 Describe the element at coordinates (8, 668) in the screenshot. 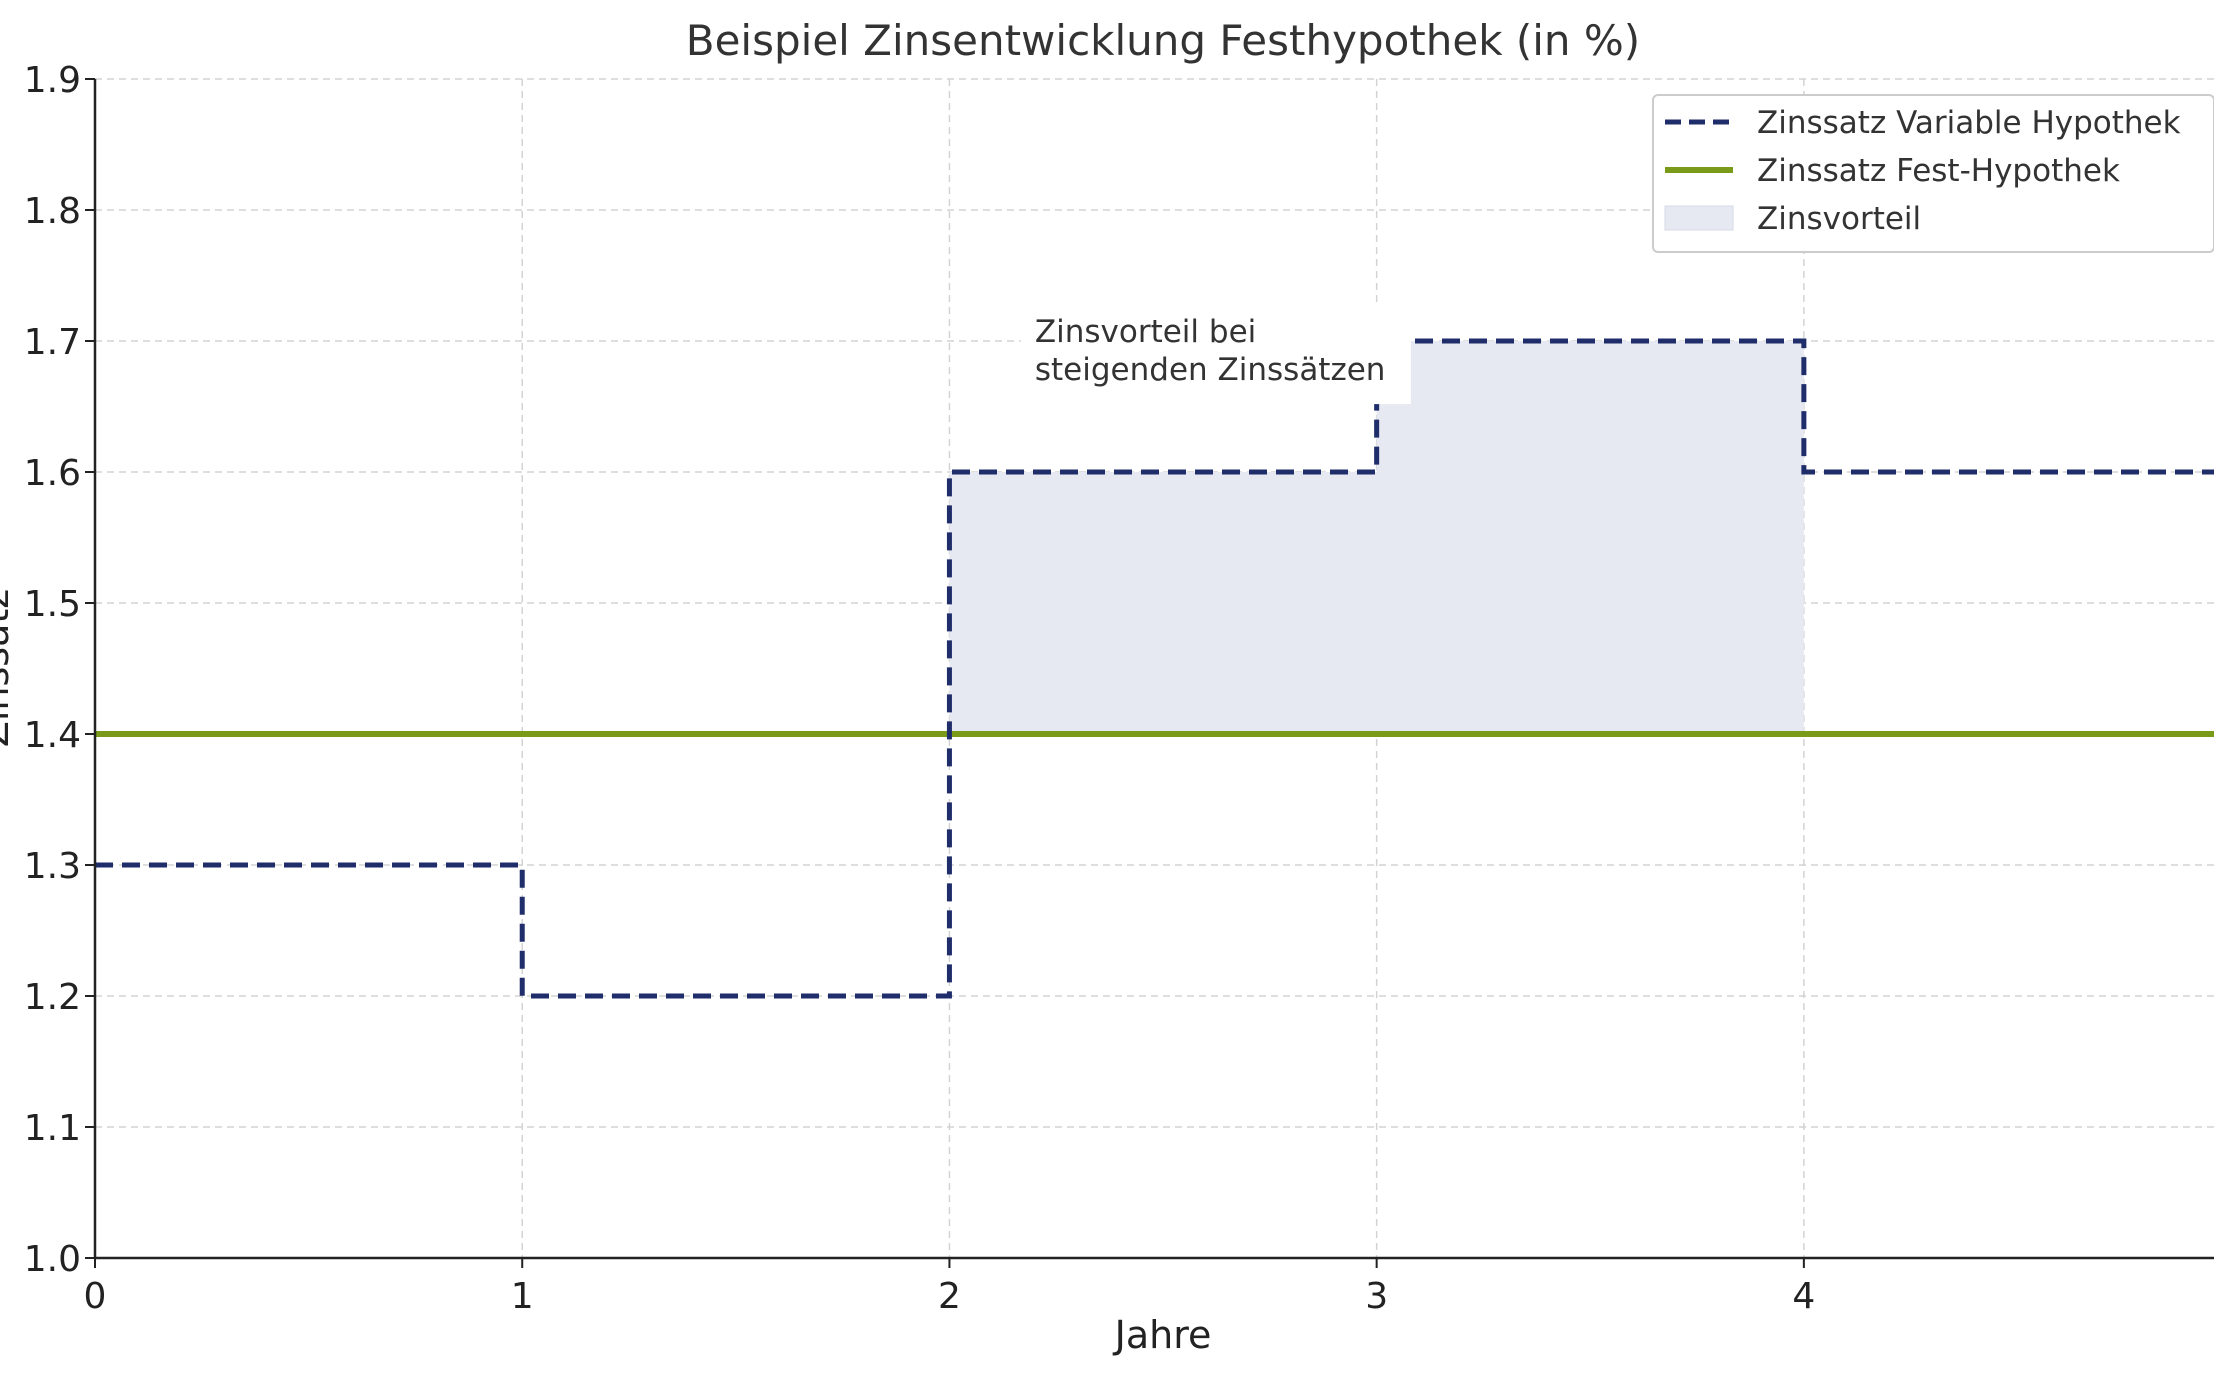

I see `y-axis-label: Zinssatz` at that location.